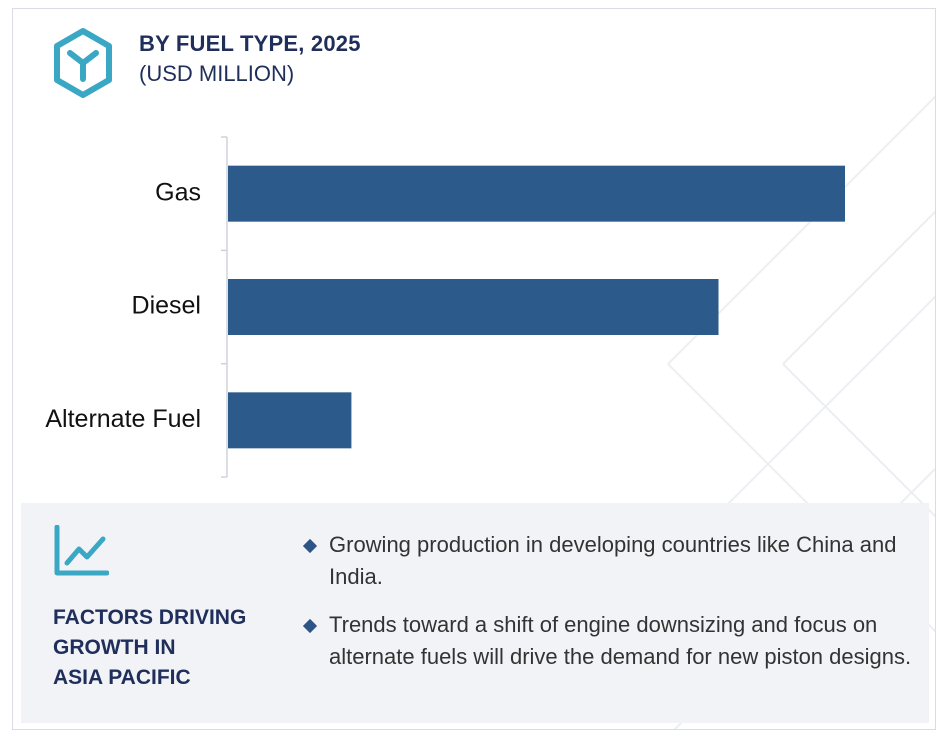 This screenshot has width=946, height=743. What do you see at coordinates (150, 617) in the screenshot?
I see `factors-heading-line: FACTORS DRIVING` at bounding box center [150, 617].